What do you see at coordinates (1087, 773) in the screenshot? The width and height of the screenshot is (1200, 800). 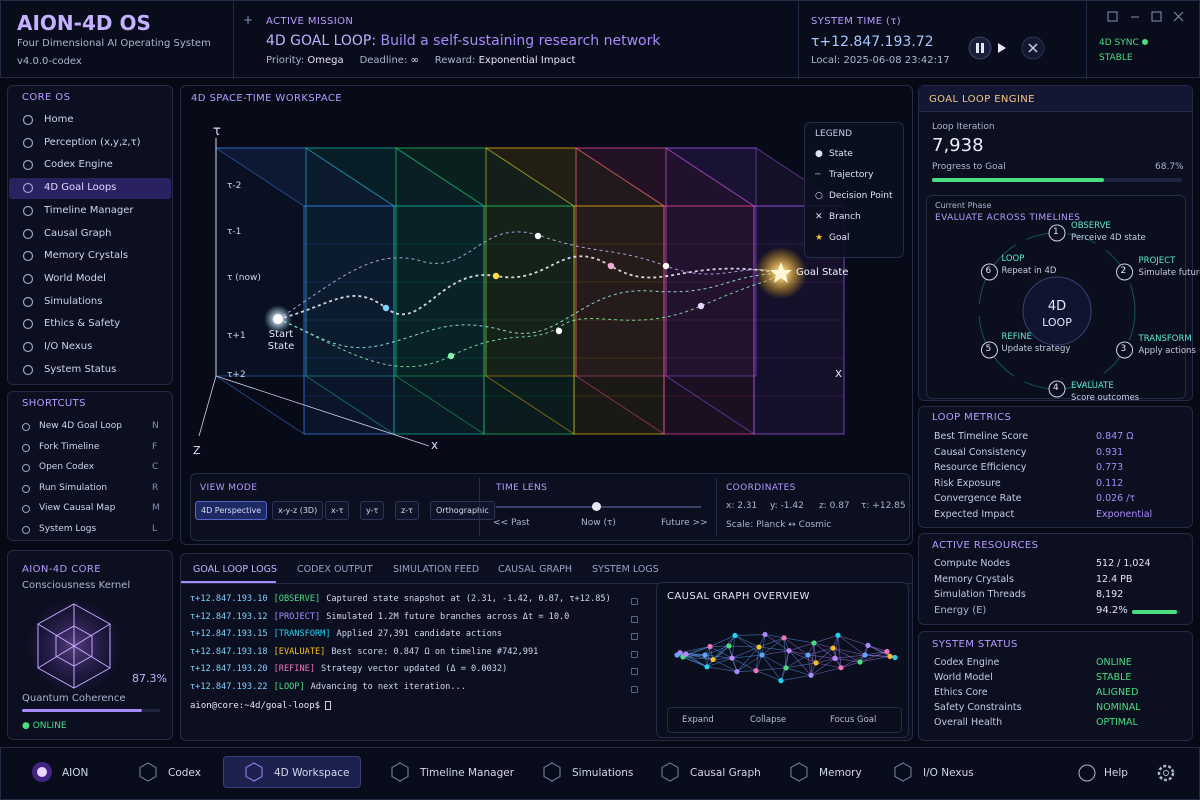 I see `help-icon` at bounding box center [1087, 773].